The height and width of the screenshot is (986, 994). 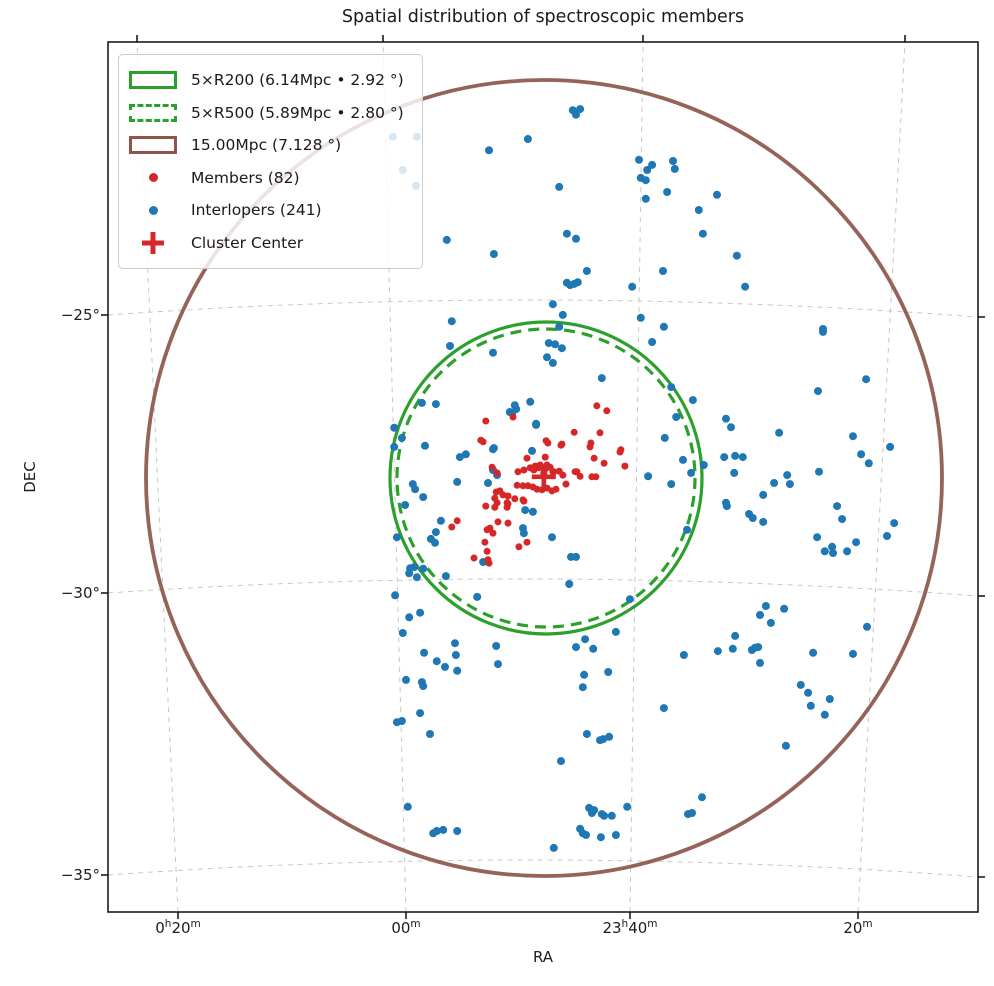 I want to click on legend-item: Members (82), so click(x=265, y=178).